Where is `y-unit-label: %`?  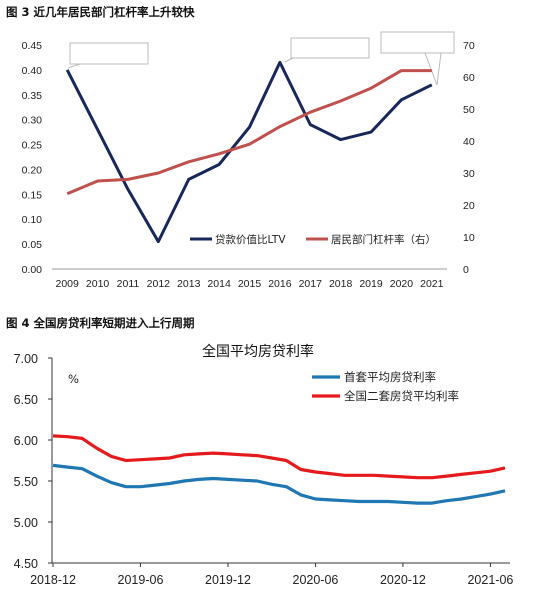 y-unit-label: % is located at coordinates (73, 379).